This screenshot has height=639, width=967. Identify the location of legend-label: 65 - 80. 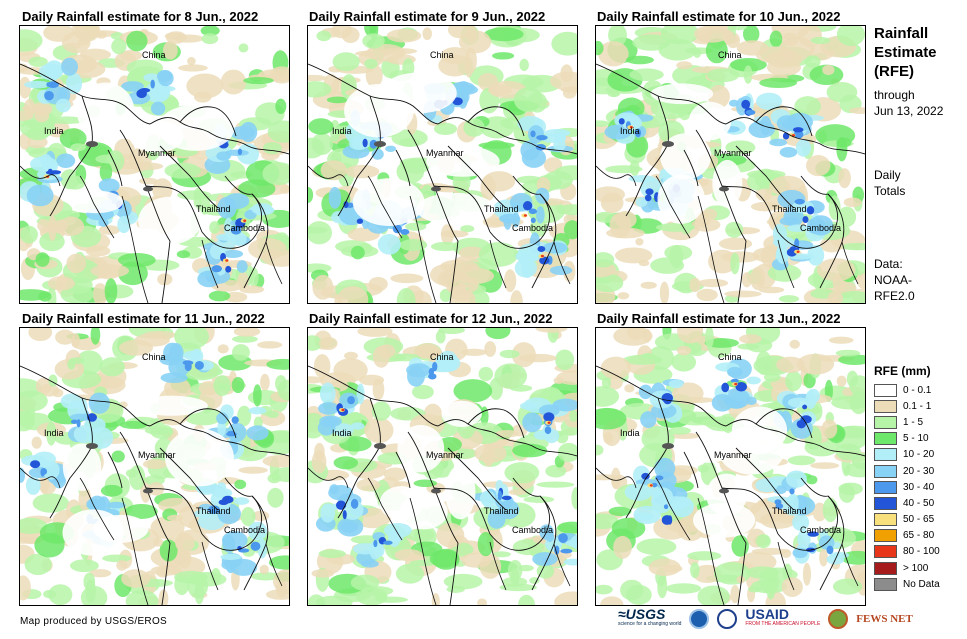
(919, 536).